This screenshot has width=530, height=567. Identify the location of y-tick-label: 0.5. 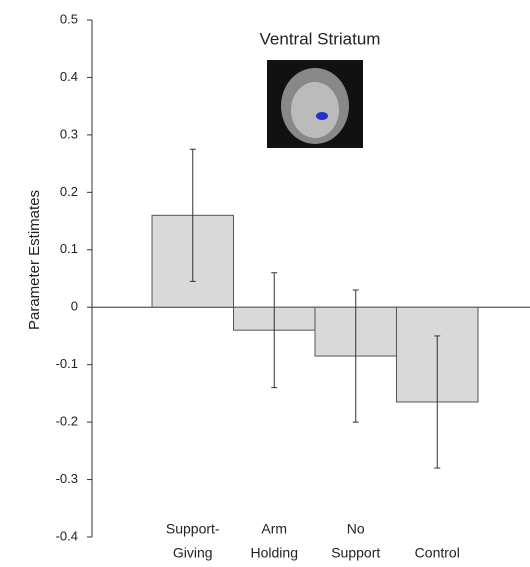
(69, 18).